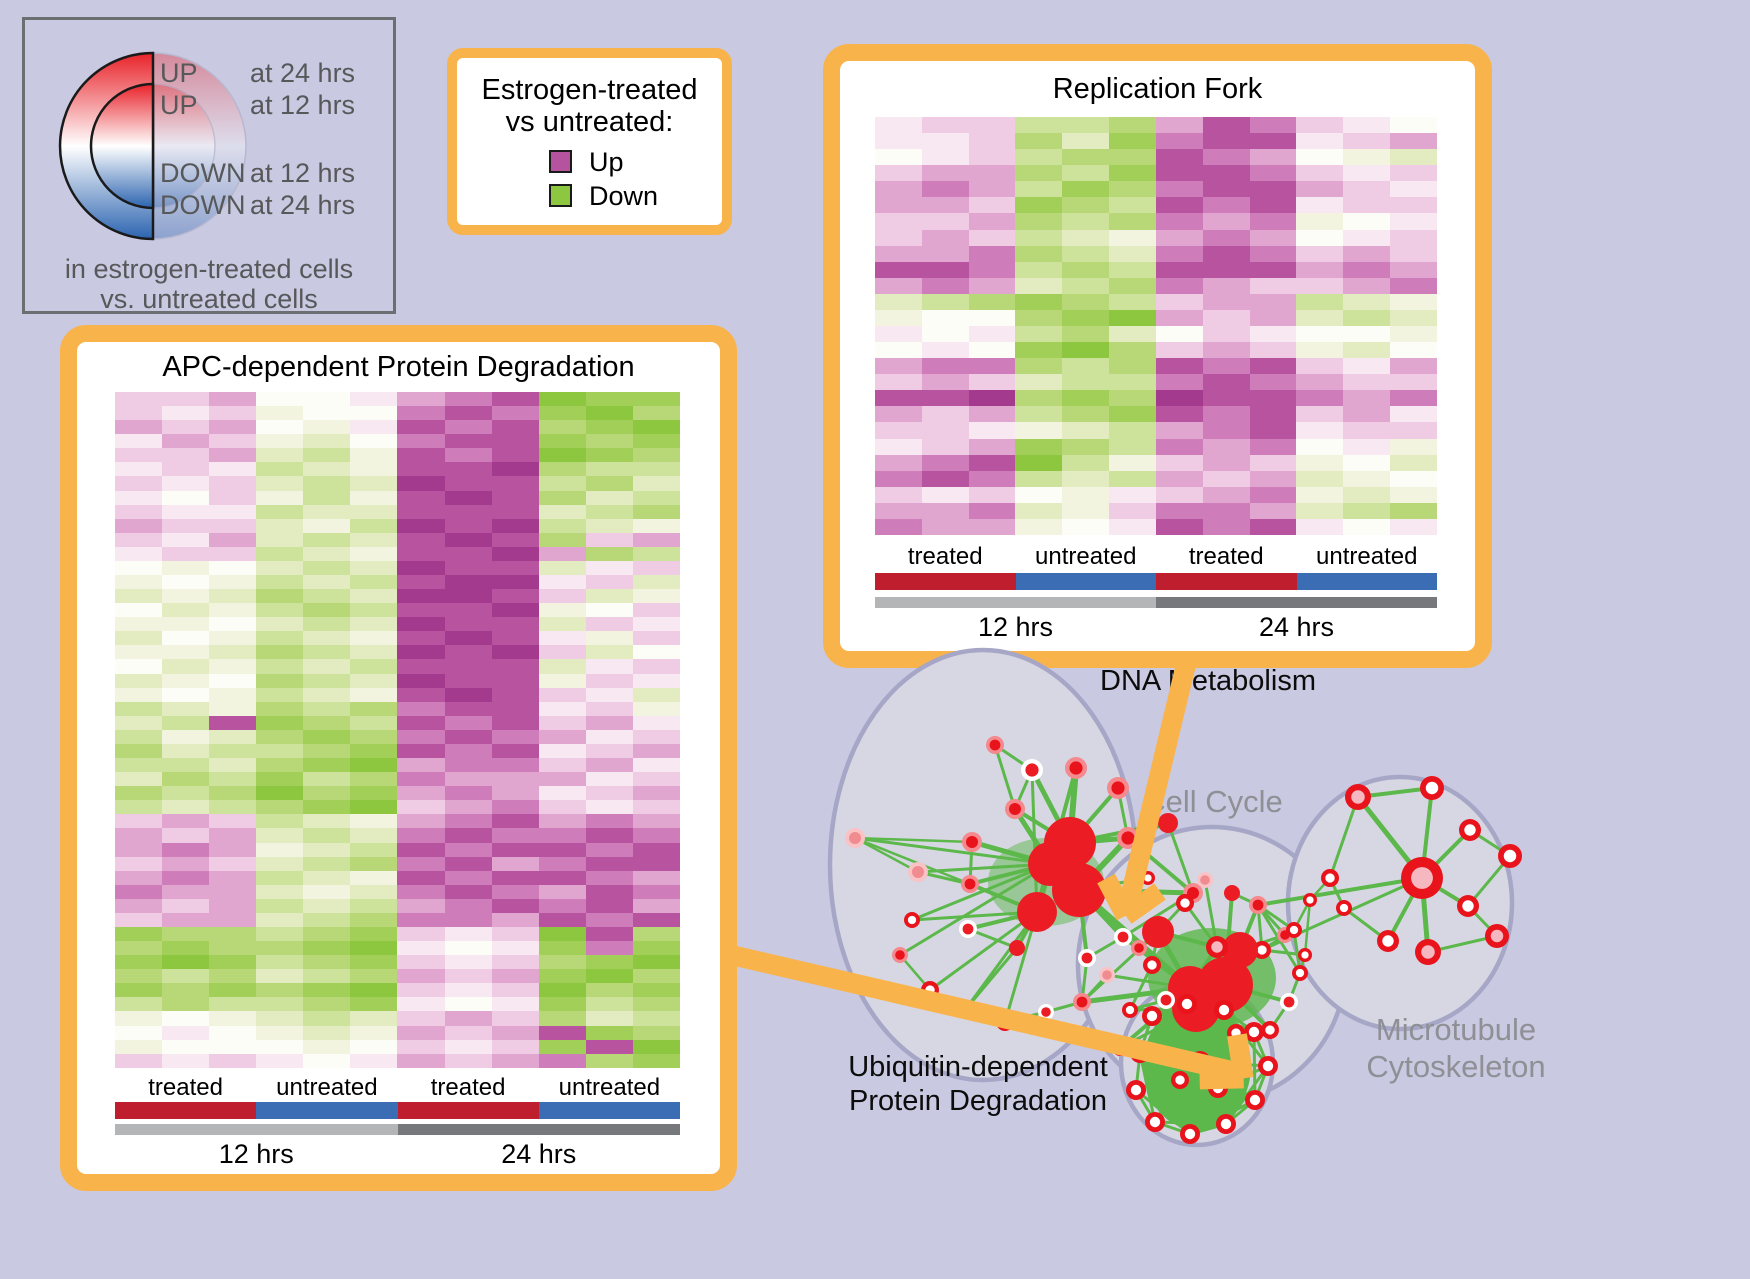 This screenshot has width=1750, height=1279. Describe the element at coordinates (1456, 1029) in the screenshot. I see `cluster-label: Microtubule` at that location.